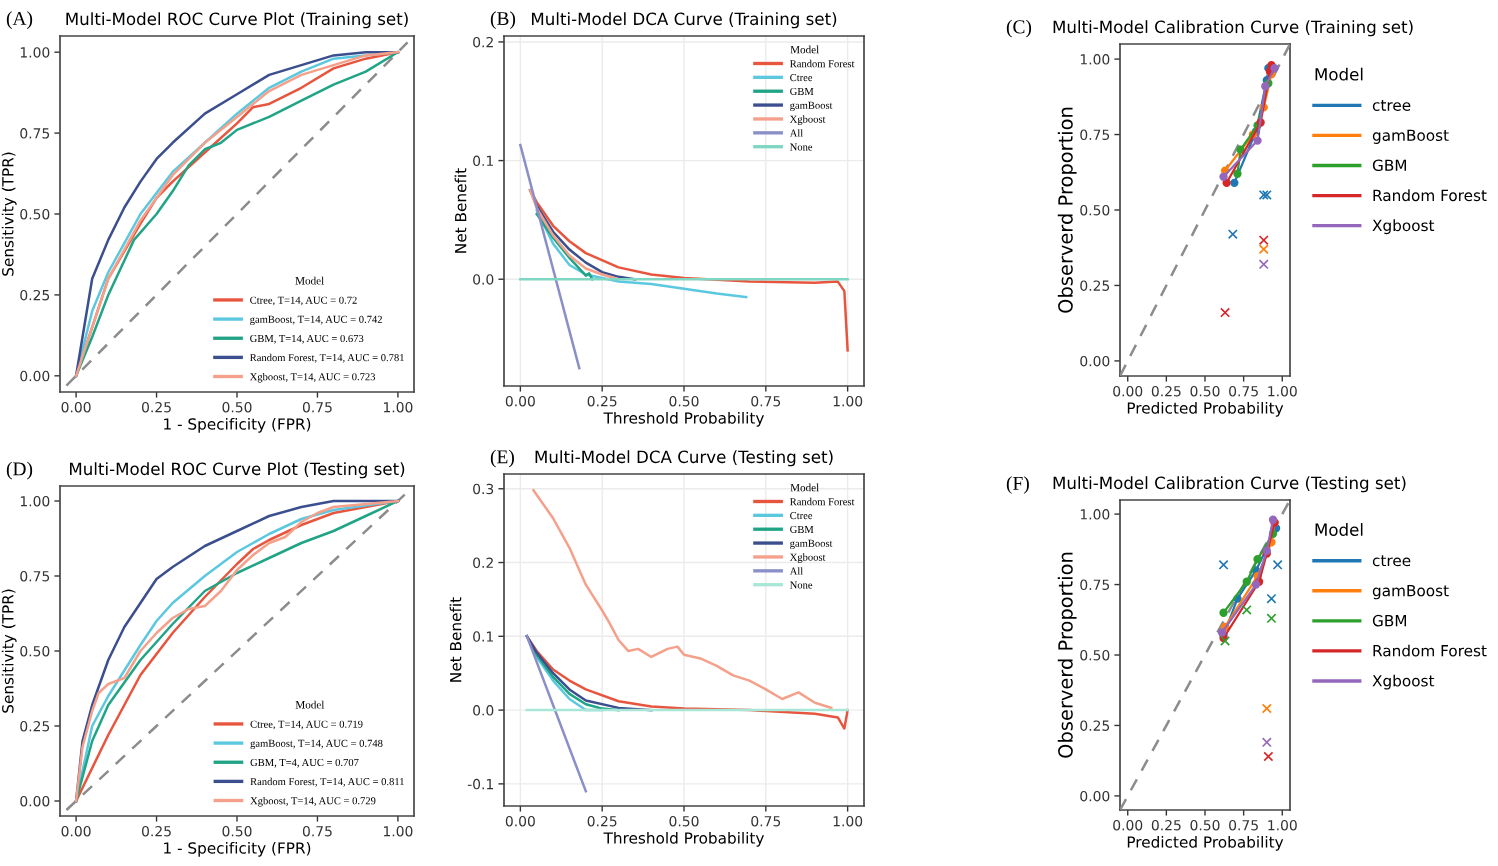 This screenshot has height=866, width=1498. Describe the element at coordinates (237, 470) in the screenshot. I see `chart-title: Multi-Model ROC Curve Plot (Testing set)` at that location.